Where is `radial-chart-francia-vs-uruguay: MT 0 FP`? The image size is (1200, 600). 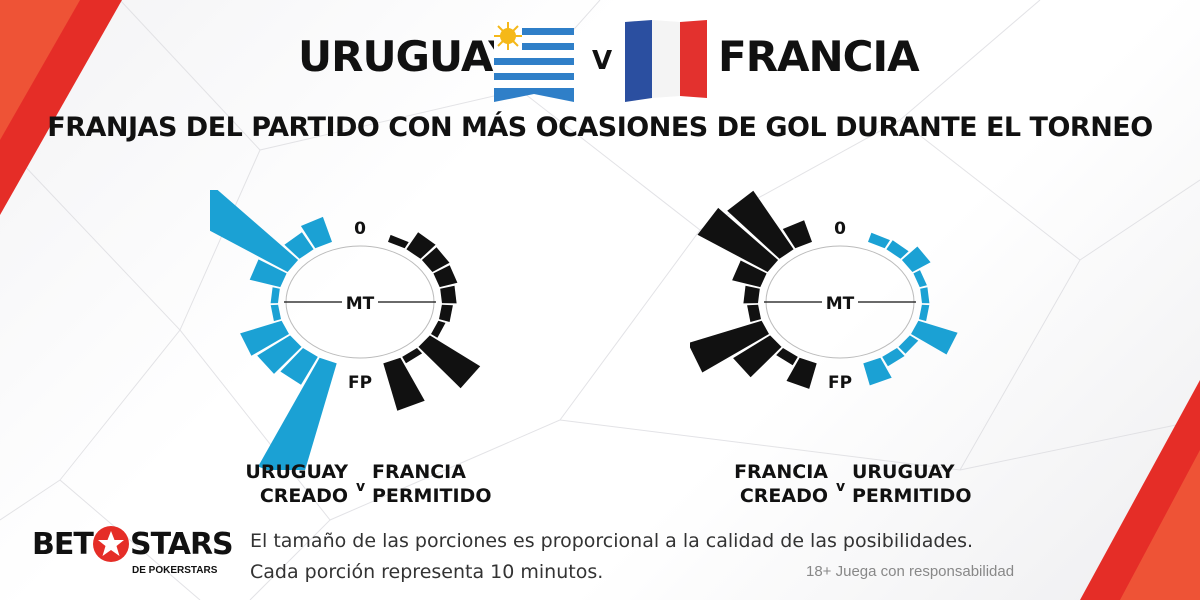 radial-chart-francia-vs-uruguay: MT 0 FP is located at coordinates (824, 291).